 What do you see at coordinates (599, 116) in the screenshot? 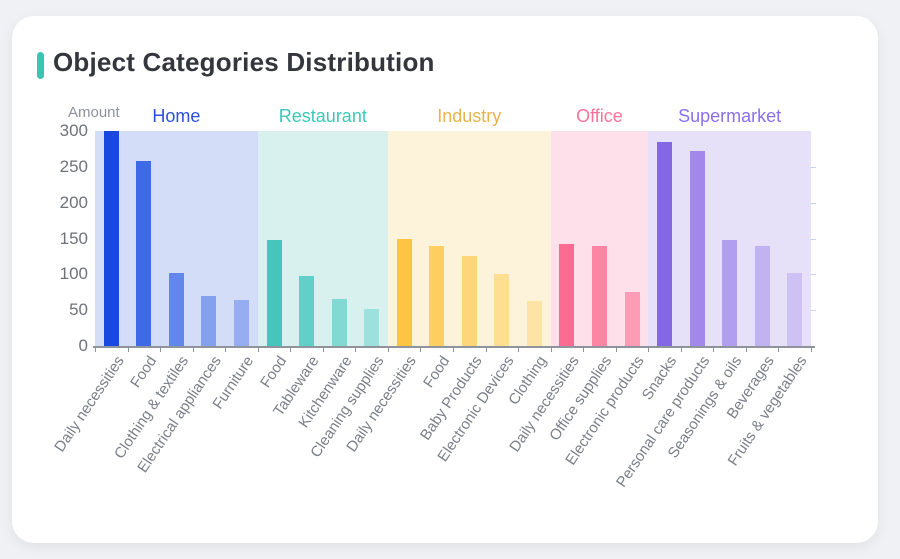
I see `group-label-office: Office` at bounding box center [599, 116].